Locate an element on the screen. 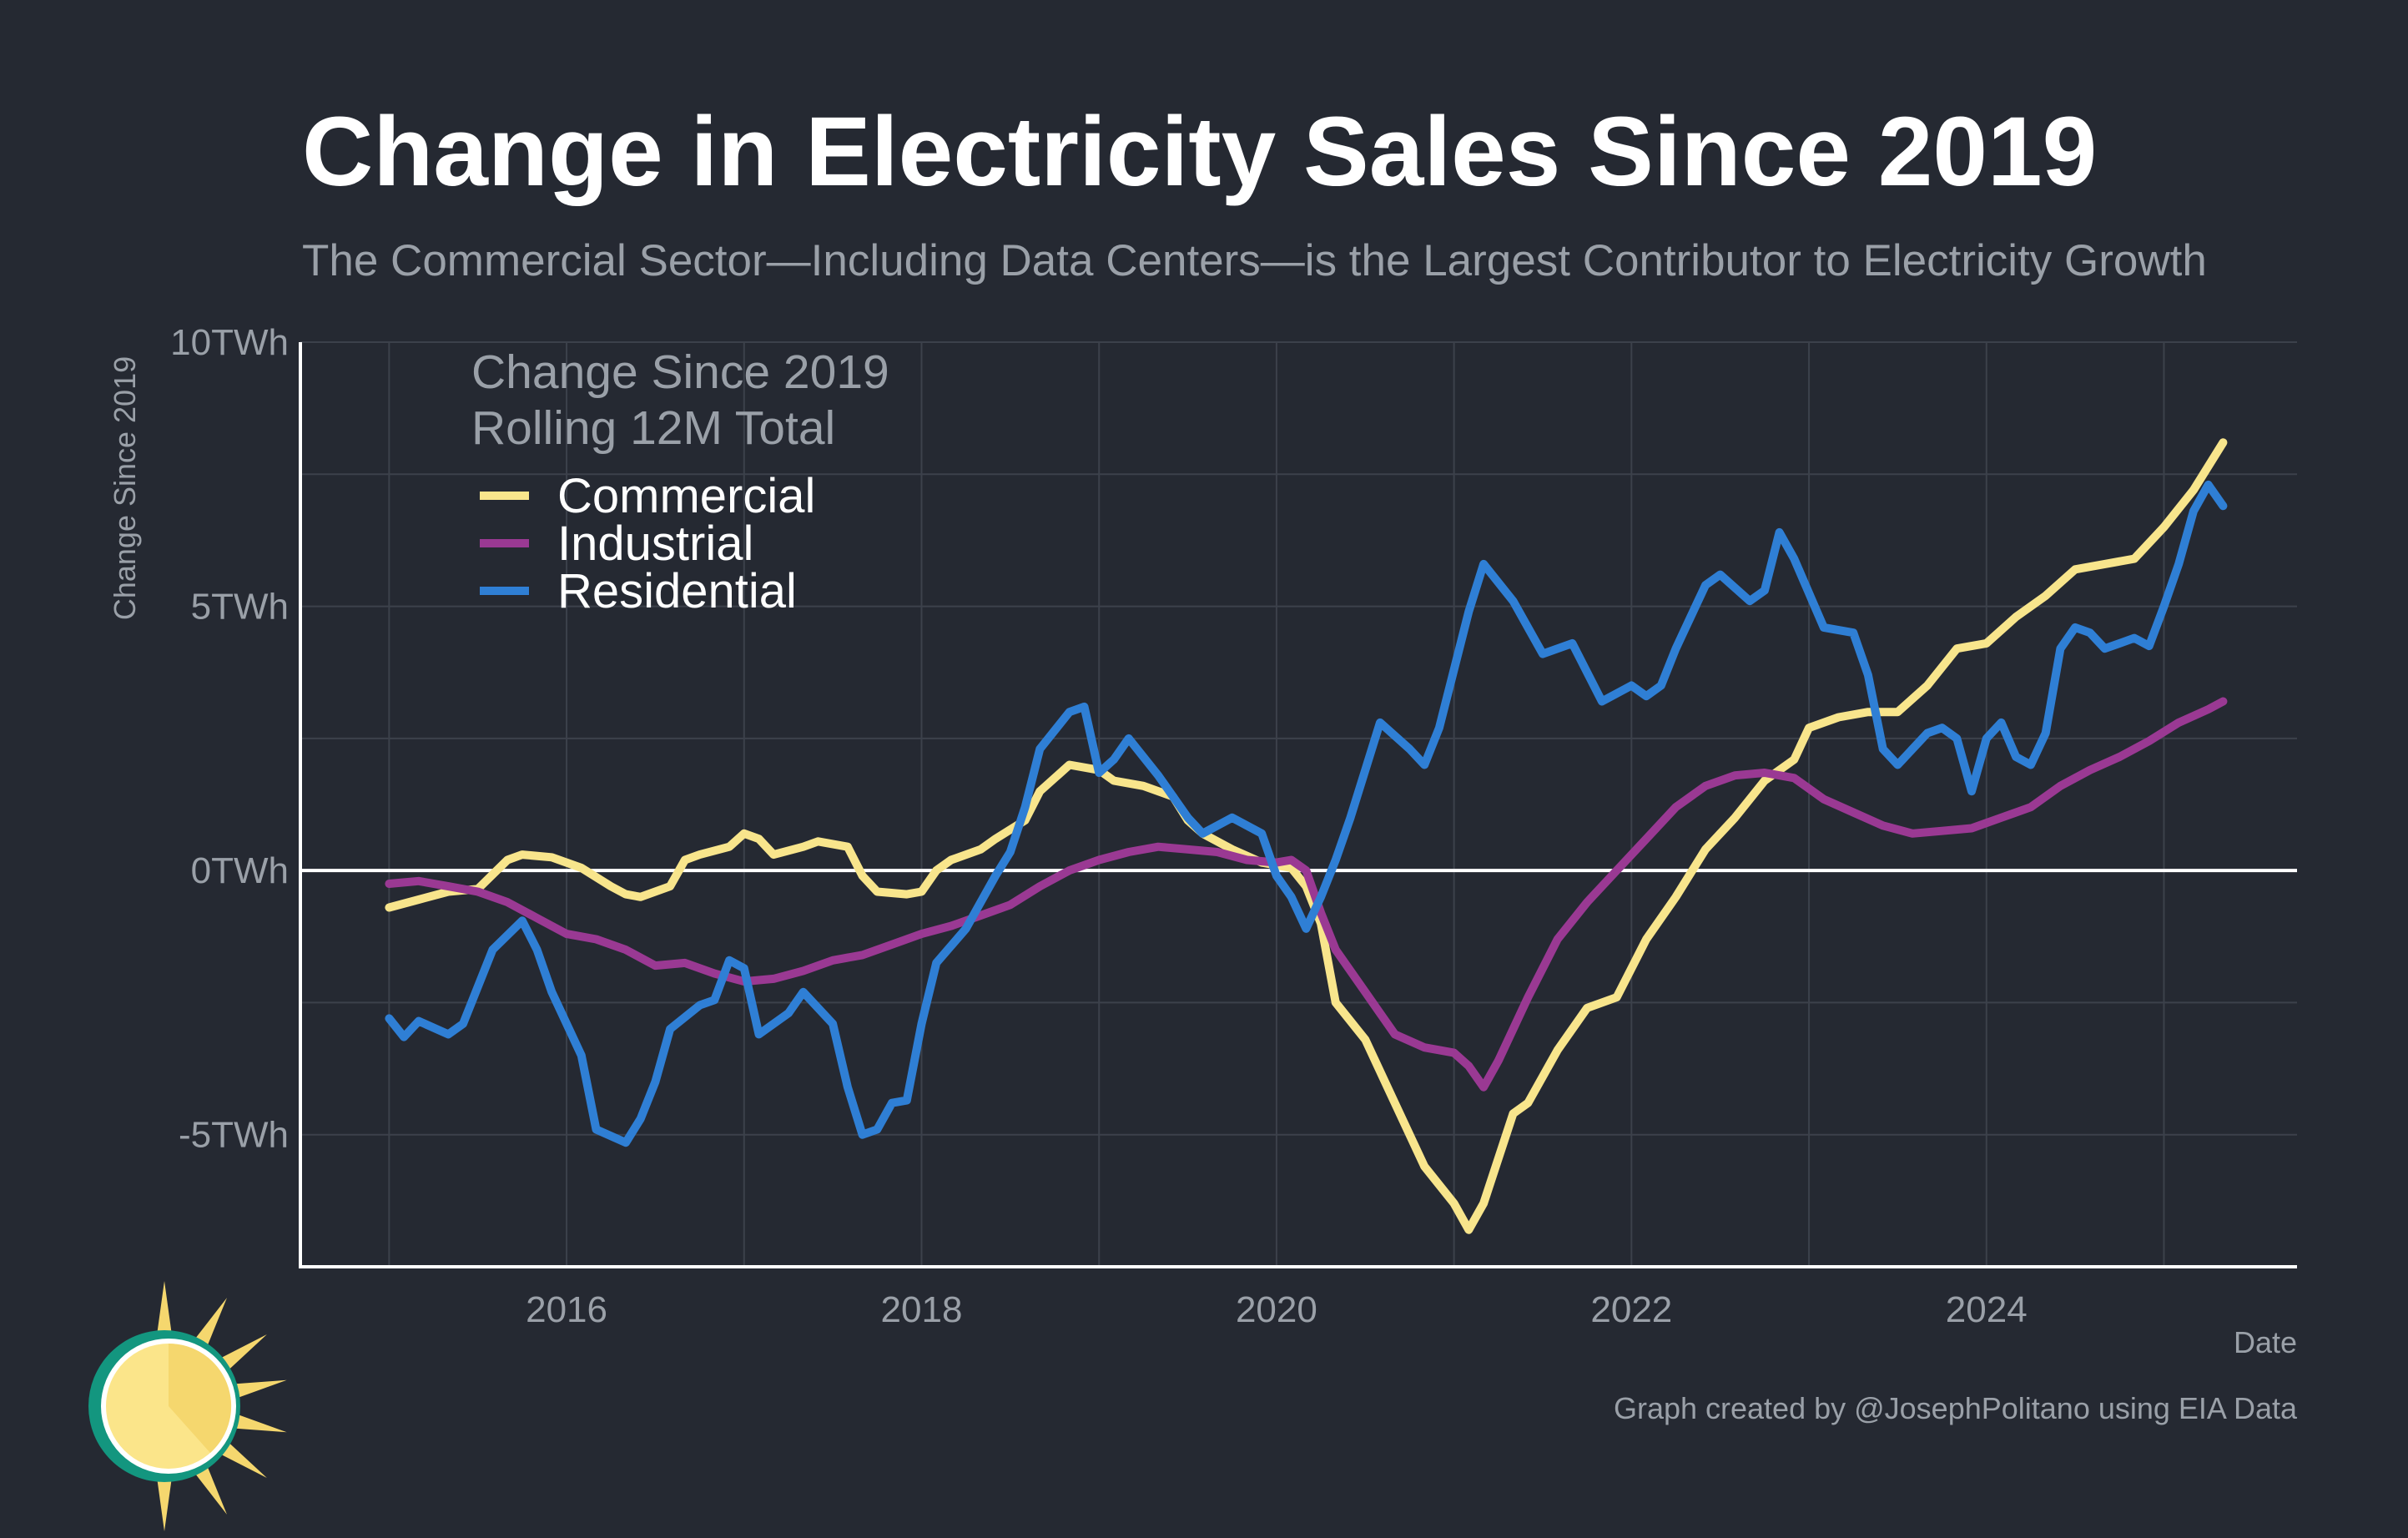  x-tick-label: 2022 is located at coordinates (1631, 1309).